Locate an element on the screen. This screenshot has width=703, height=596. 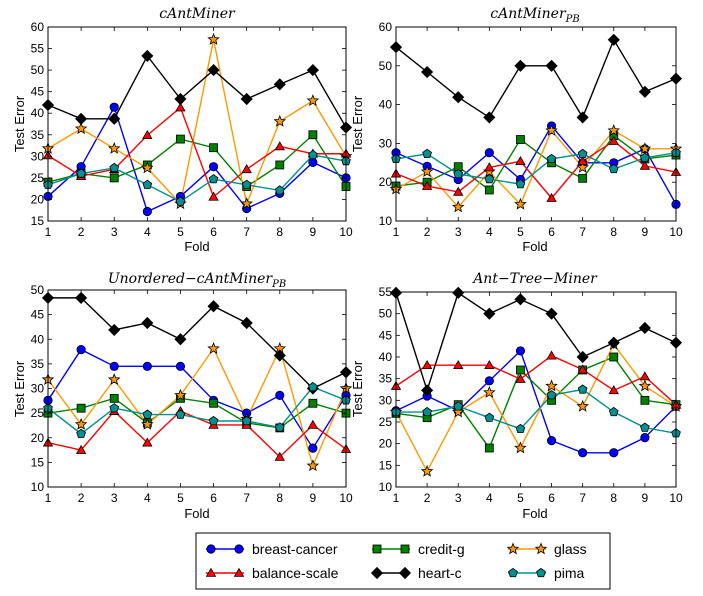
y-tick-label: 45 is located at coordinates (38, 315).